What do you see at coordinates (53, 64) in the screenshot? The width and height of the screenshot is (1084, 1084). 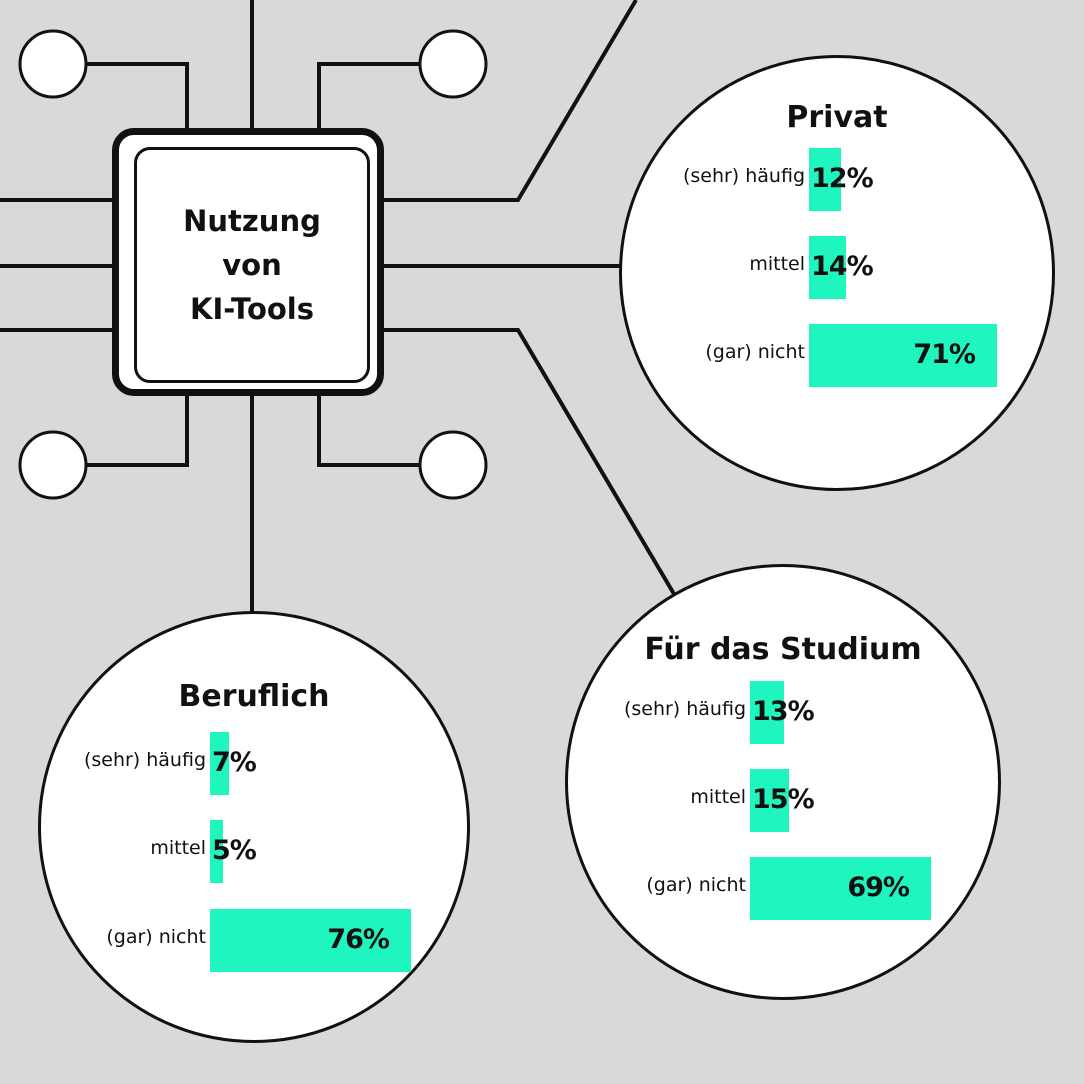 I see `node-top-left` at bounding box center [53, 64].